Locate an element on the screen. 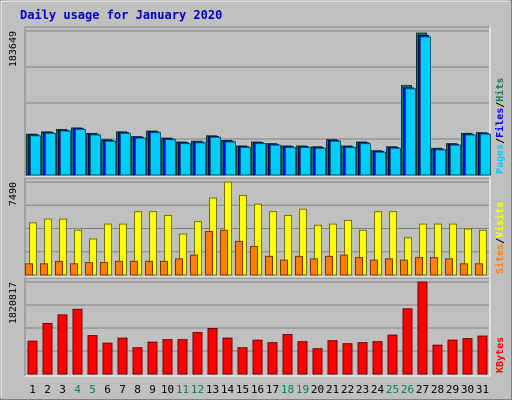 This screenshot has height=400, width=512. legend-files: Files is located at coordinates (500, 123).